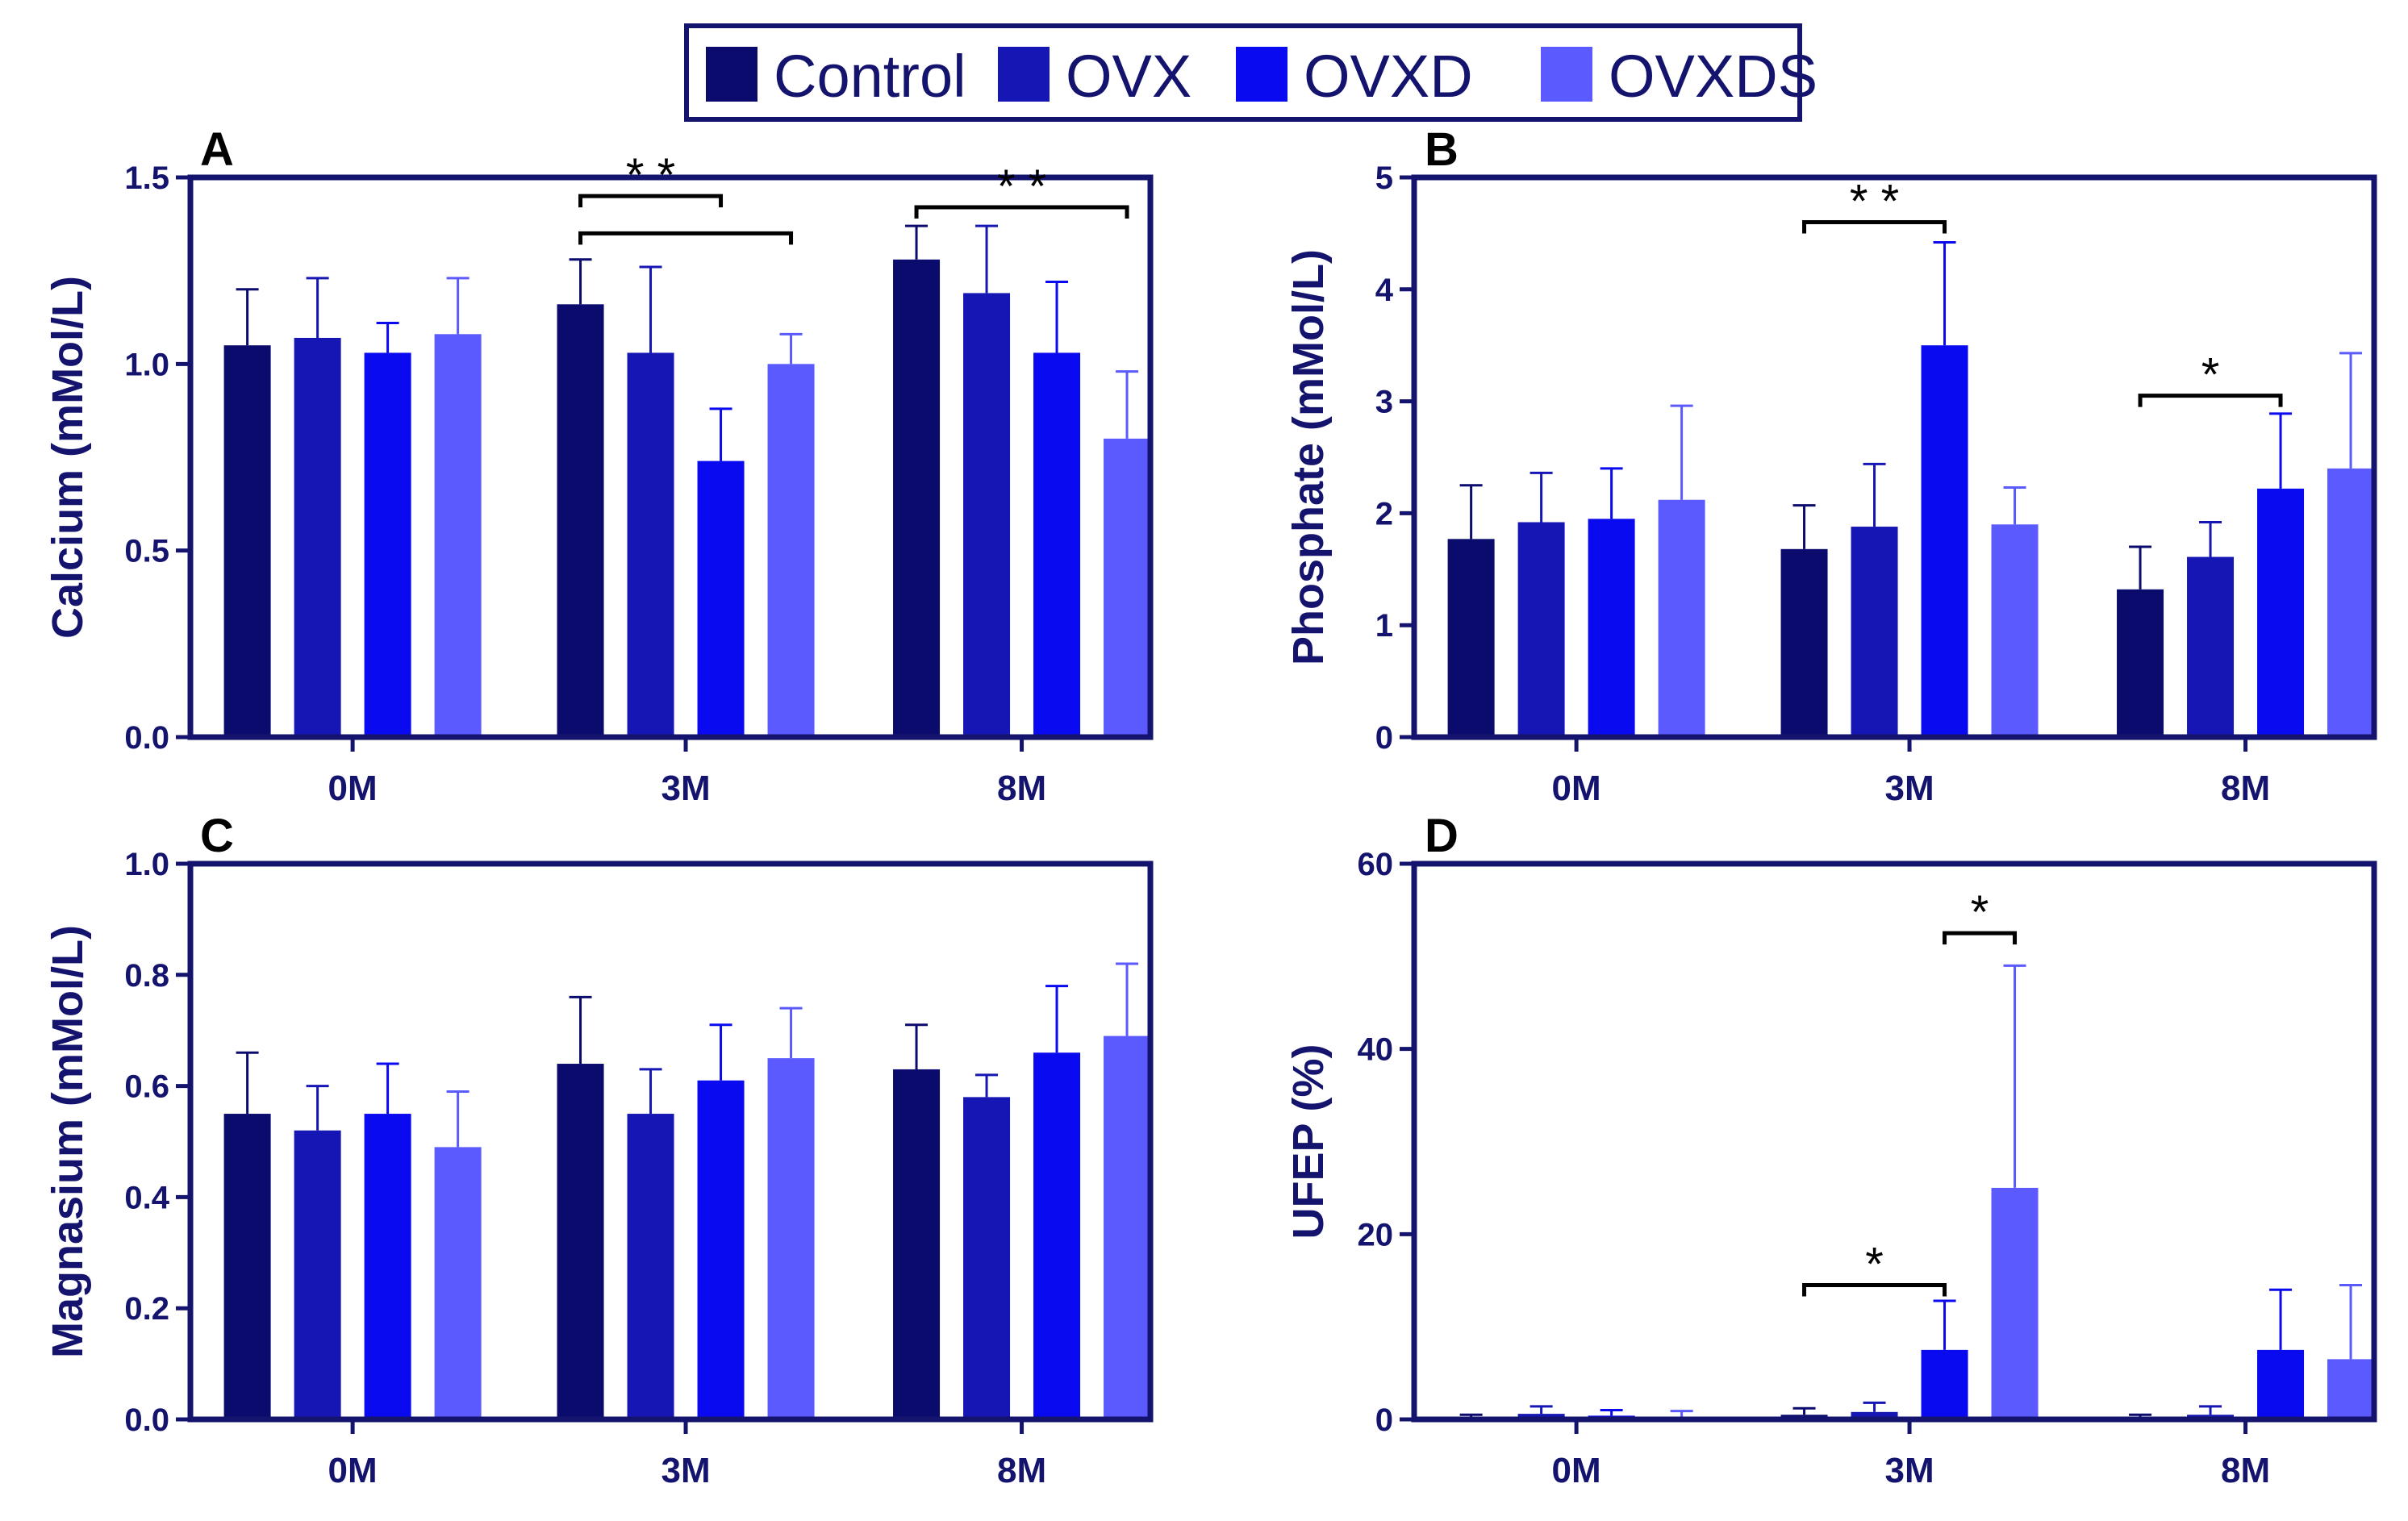  What do you see at coordinates (1566, 74) in the screenshot?
I see `legend-swatch-ovxds` at bounding box center [1566, 74].